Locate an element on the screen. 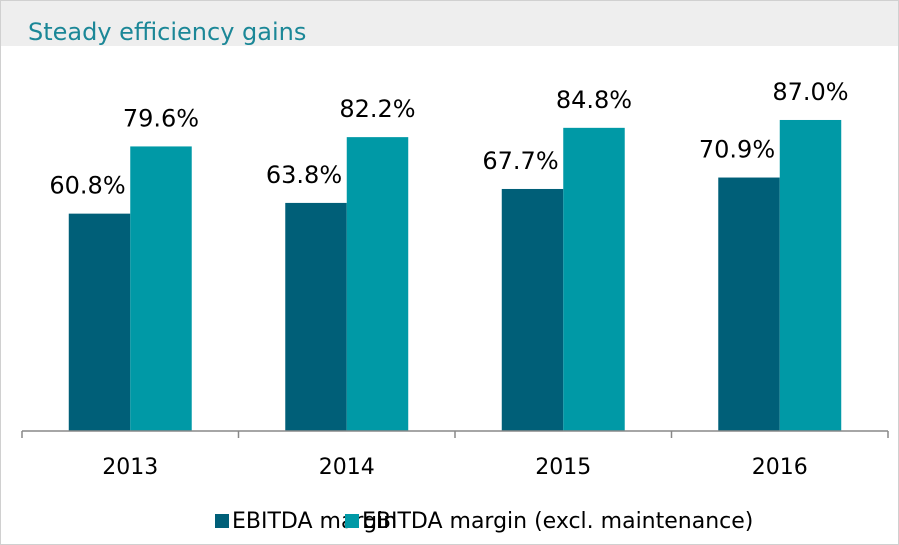 The image size is (899, 545). value-label: 82.2% is located at coordinates (377, 109).